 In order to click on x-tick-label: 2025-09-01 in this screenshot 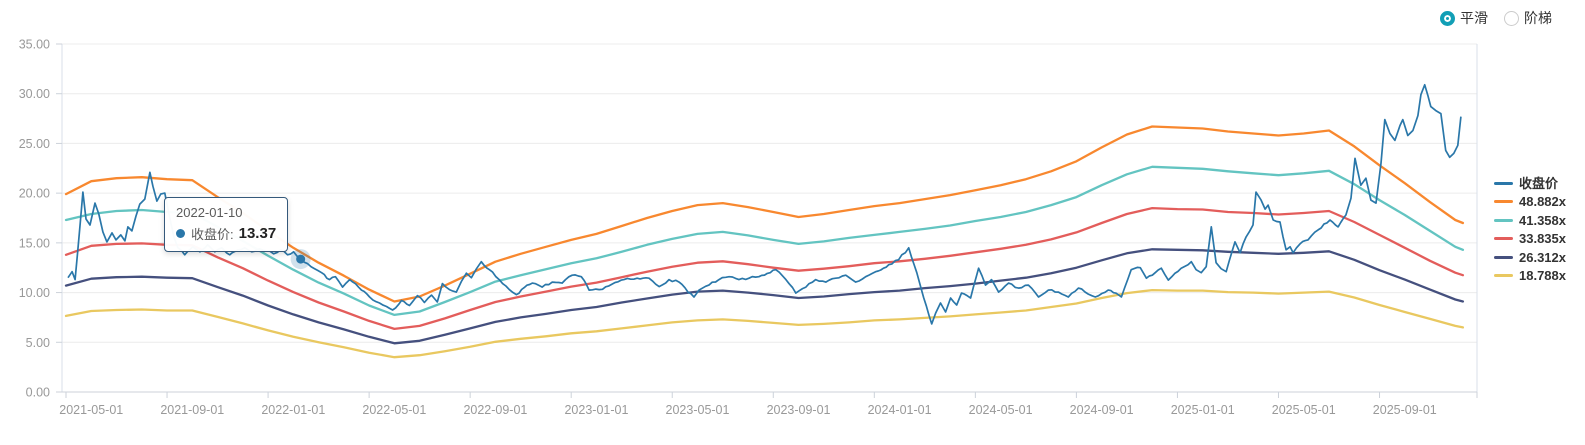, I will do `click(1405, 410)`.